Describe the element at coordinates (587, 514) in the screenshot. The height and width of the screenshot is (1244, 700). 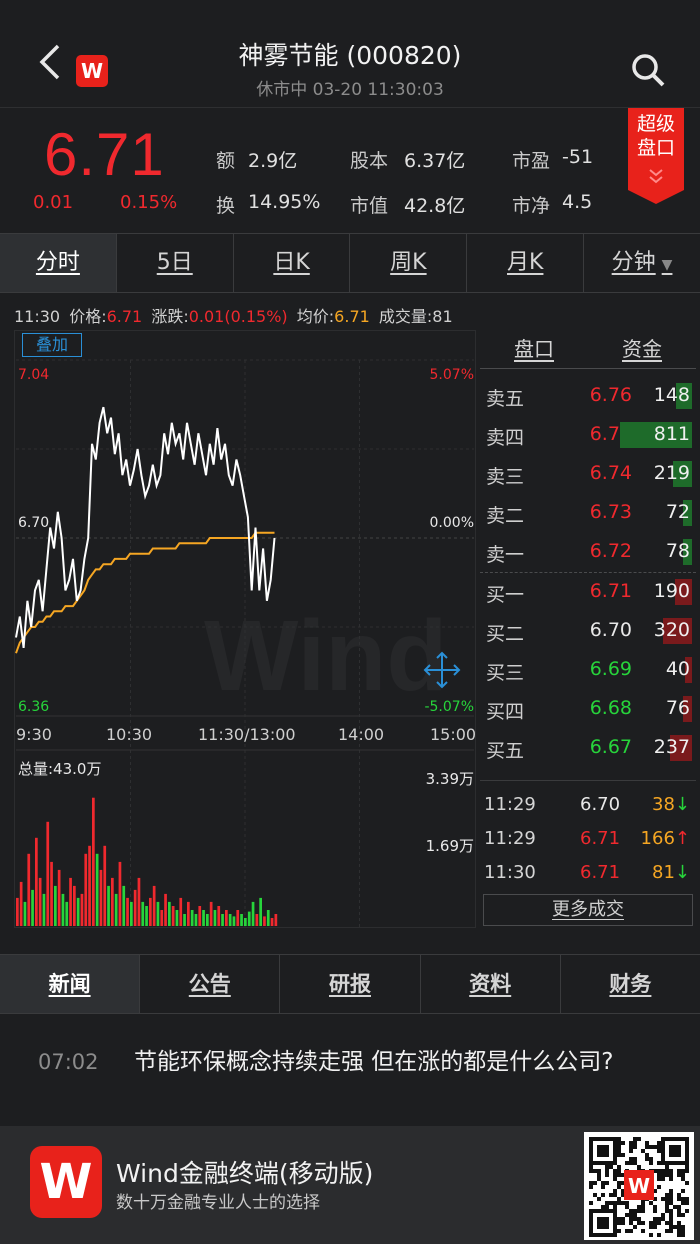
I see `orderbook-row: 卖二 6.73 72` at that location.